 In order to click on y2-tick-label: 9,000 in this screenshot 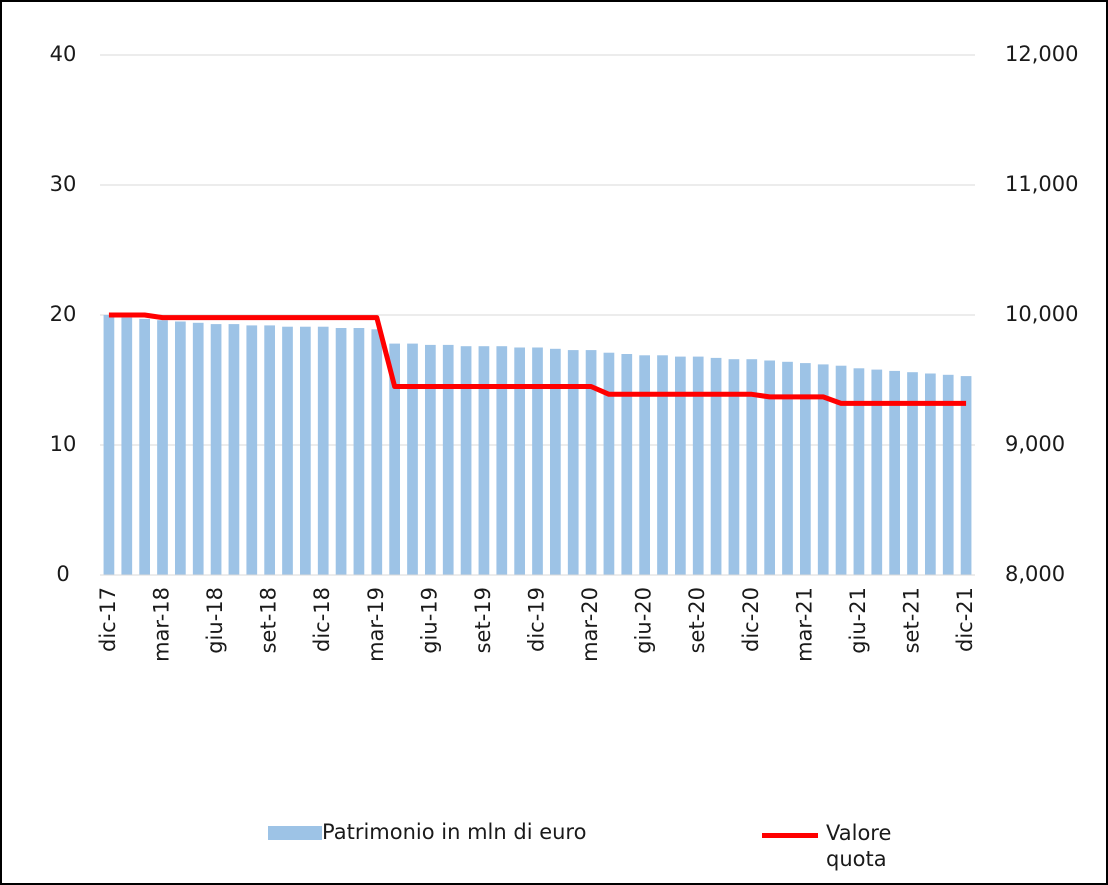, I will do `click(1035, 444)`.